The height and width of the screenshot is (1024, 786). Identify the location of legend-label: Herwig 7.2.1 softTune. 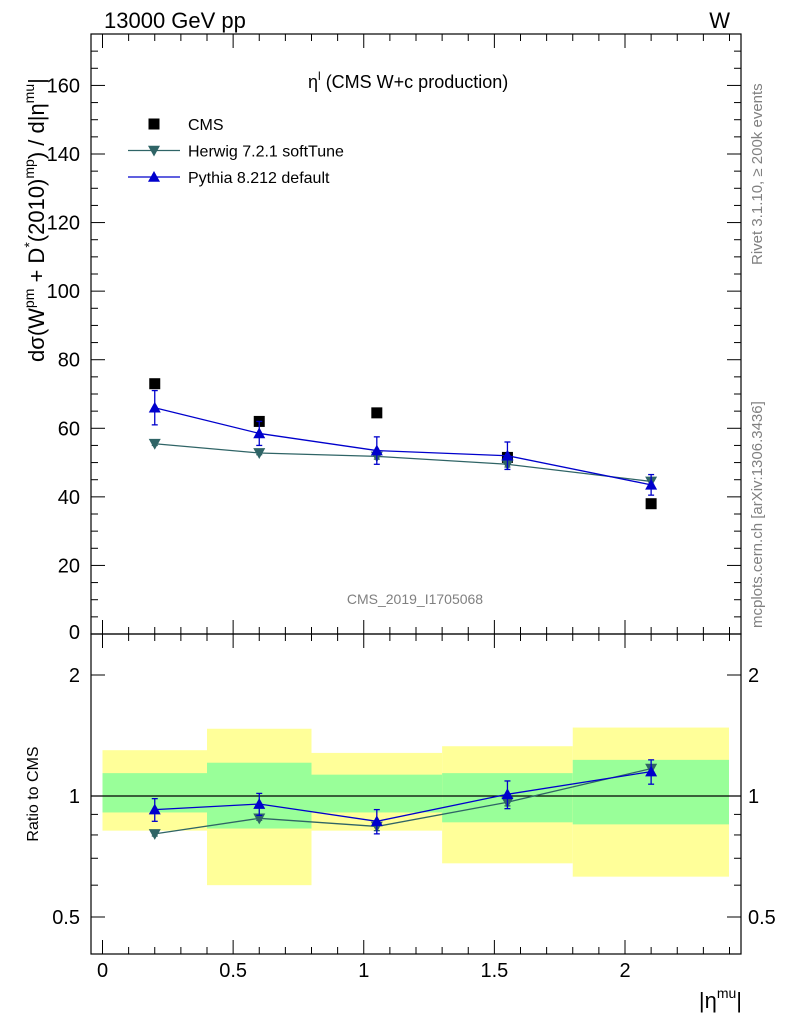
(266, 152).